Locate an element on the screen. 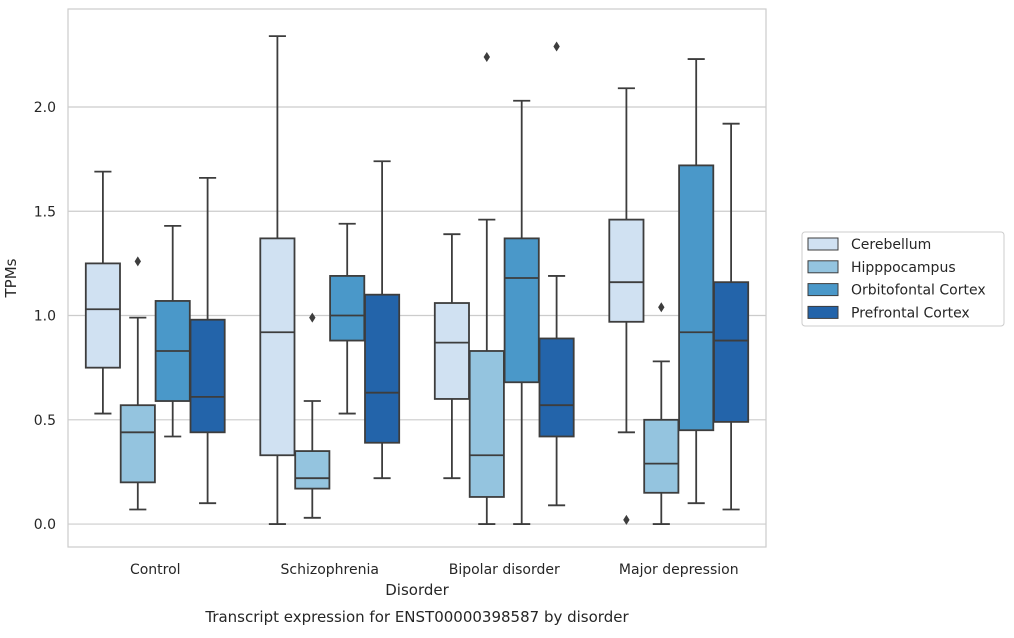  y-axis-label: TPMs is located at coordinates (11, 278).